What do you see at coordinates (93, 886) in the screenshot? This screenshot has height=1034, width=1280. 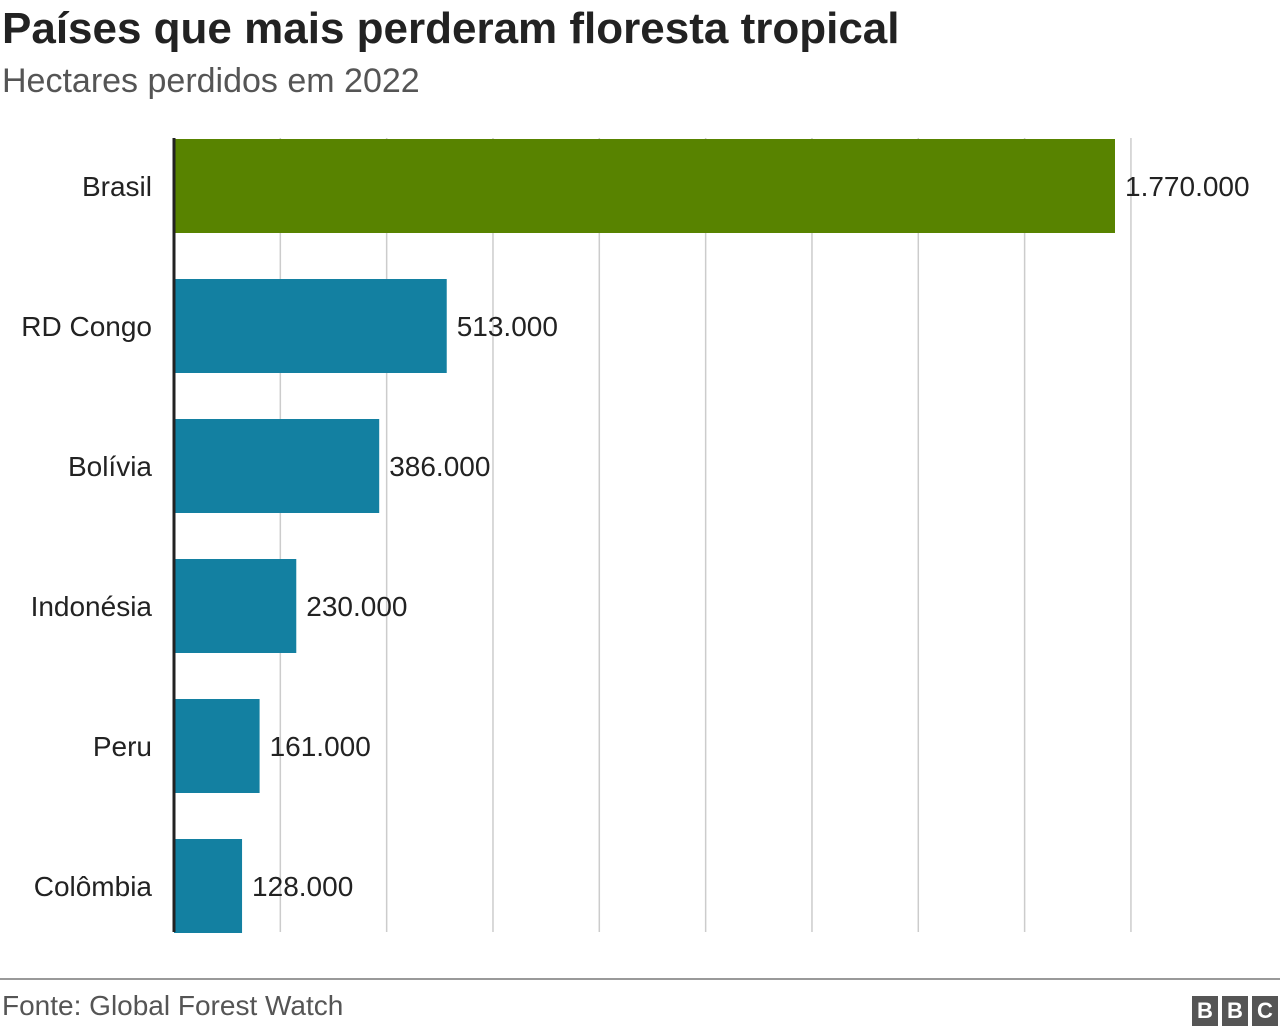 I see `category-label: Colômbia` at bounding box center [93, 886].